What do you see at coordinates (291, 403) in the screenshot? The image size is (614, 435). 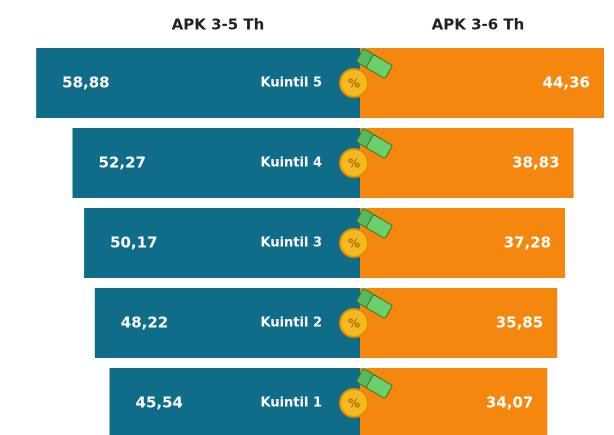 I see `category-label: Kuintil 1` at bounding box center [291, 403].